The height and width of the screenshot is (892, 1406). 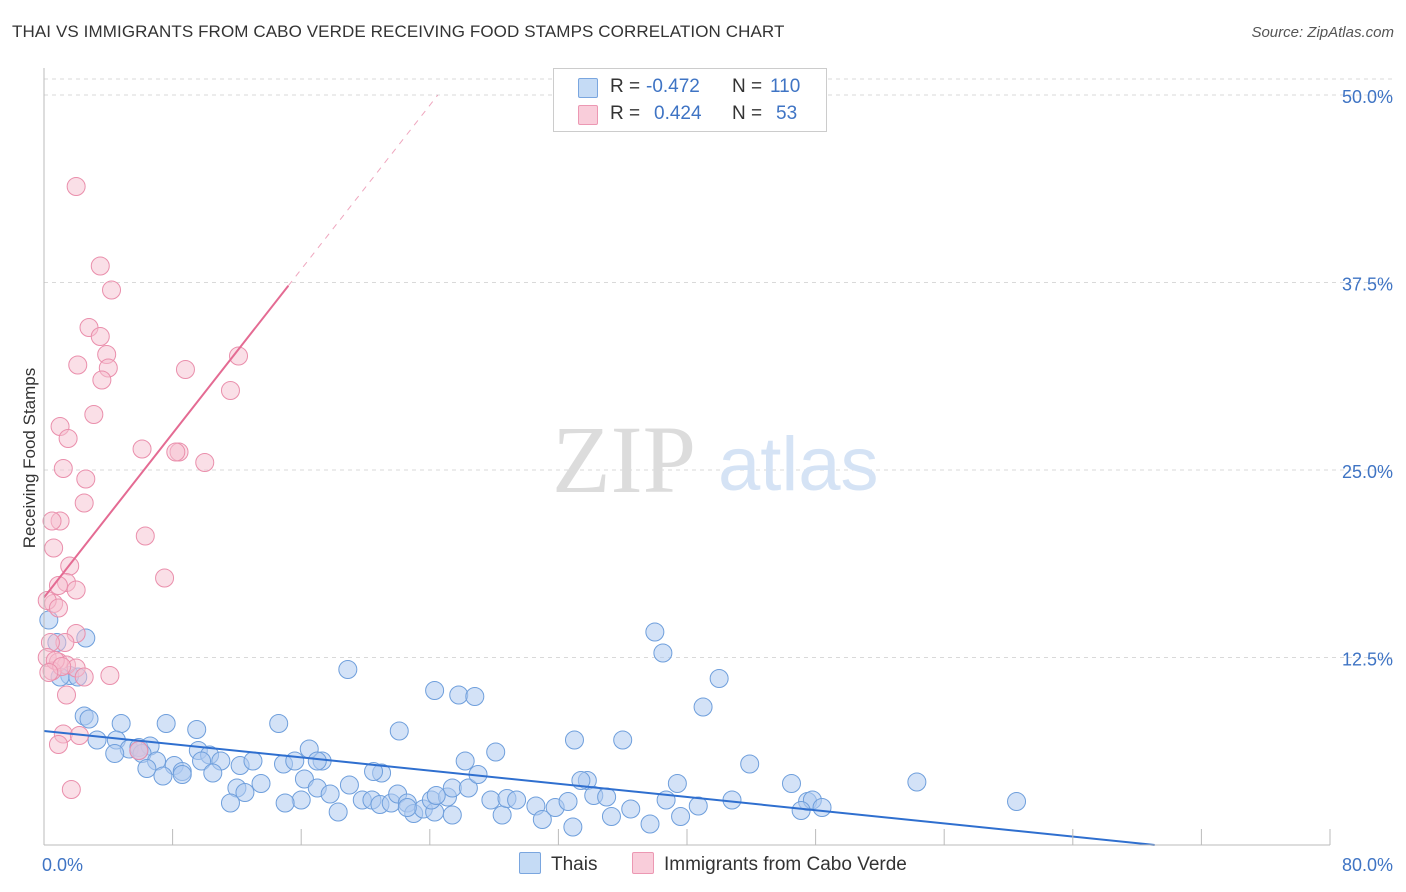 What do you see at coordinates (1367, 97) in the screenshot?
I see `y-tick-label: 50.0%` at bounding box center [1367, 97].